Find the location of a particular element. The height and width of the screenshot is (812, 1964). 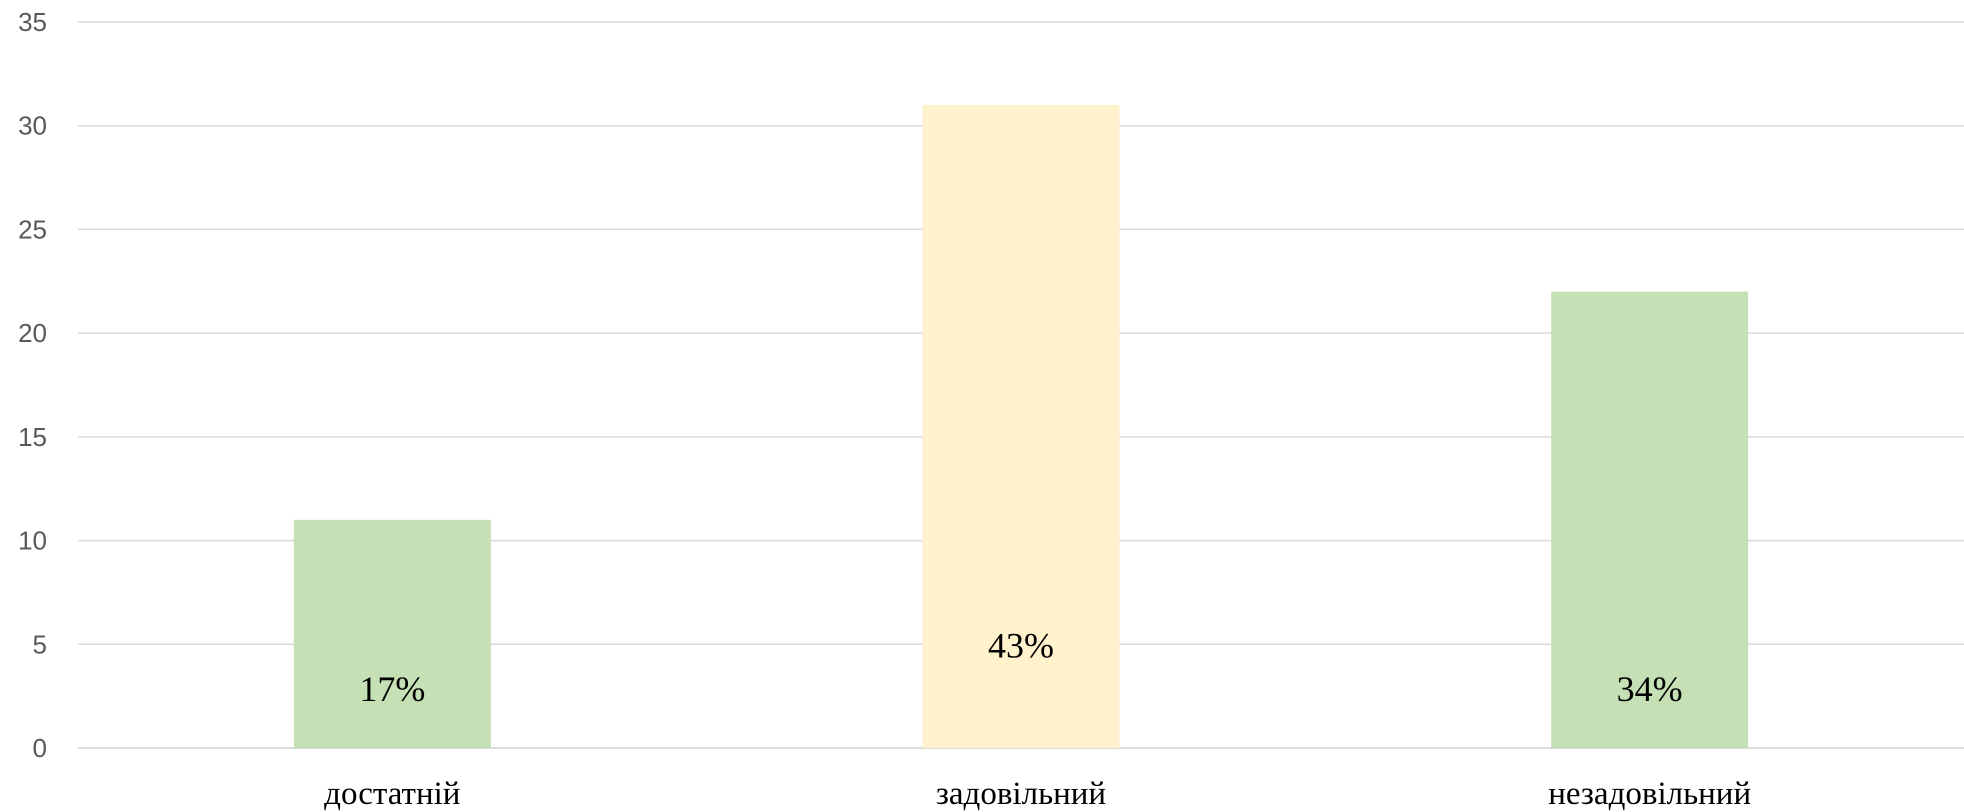

x-tick-label: достатній is located at coordinates (392, 794).